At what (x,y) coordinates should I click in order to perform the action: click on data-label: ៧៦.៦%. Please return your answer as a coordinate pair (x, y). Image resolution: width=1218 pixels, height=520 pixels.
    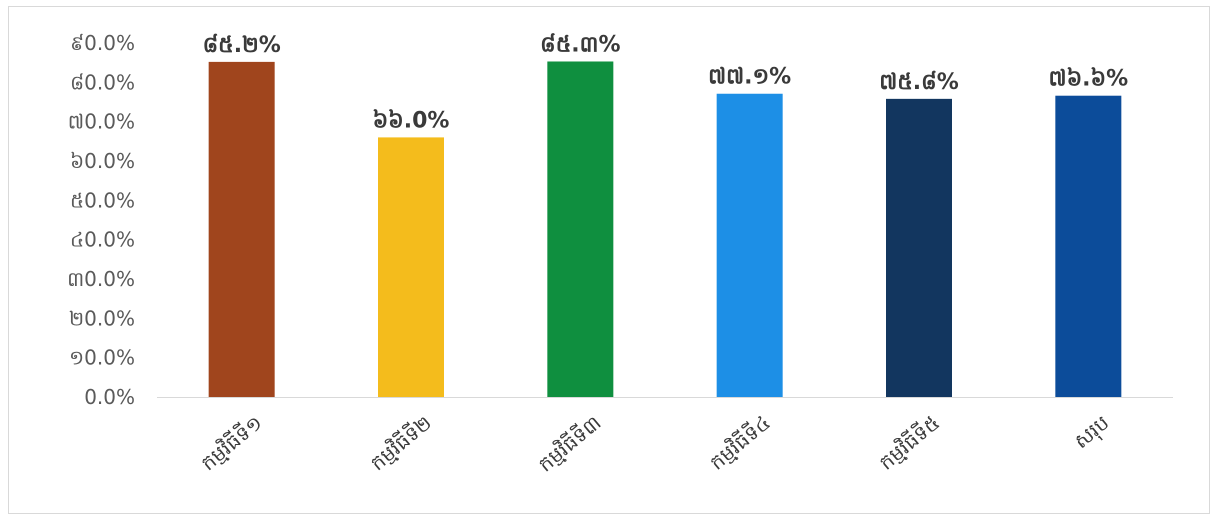
    Looking at the image, I should click on (1089, 79).